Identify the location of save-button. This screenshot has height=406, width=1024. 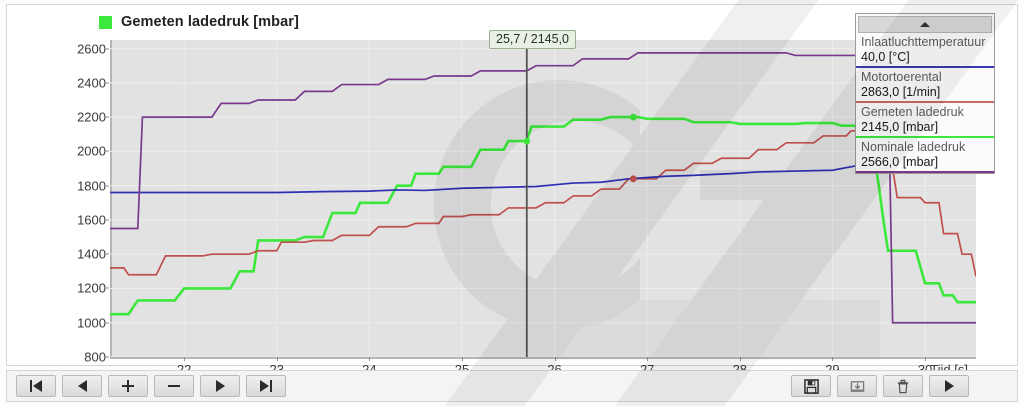
(811, 386).